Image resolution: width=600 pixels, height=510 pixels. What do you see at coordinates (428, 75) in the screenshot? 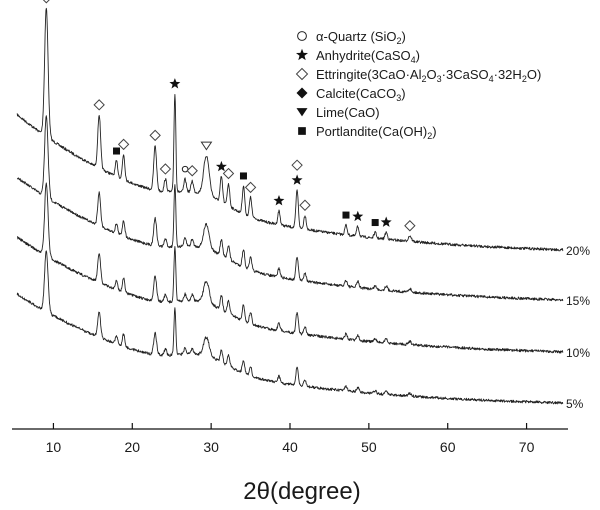
I see `legend-label: Ettringite(3CaO·Al2O3·3CaSO4·32H2O)` at bounding box center [428, 75].